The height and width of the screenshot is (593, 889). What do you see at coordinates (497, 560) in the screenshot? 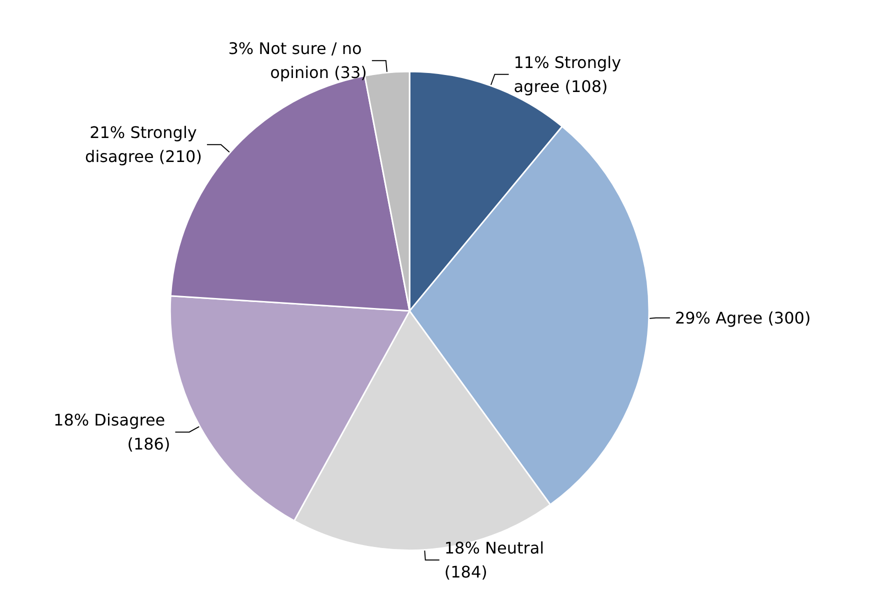
I see `slice-label: 18% Neutral (184)` at bounding box center [497, 560].